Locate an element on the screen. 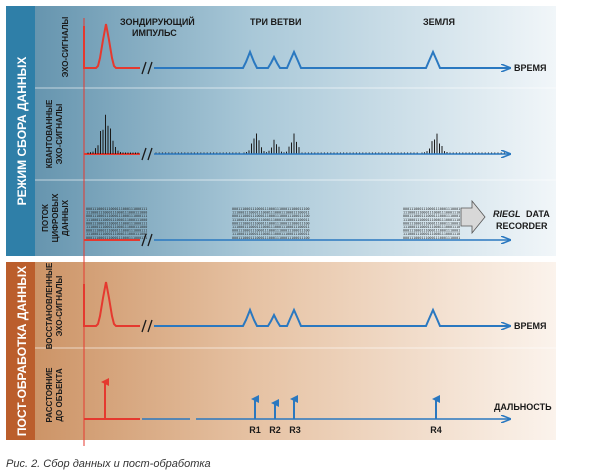 Image resolution: width=607 pixels, height=476 pixels. range-label-r4: R4 is located at coordinates (436, 430).